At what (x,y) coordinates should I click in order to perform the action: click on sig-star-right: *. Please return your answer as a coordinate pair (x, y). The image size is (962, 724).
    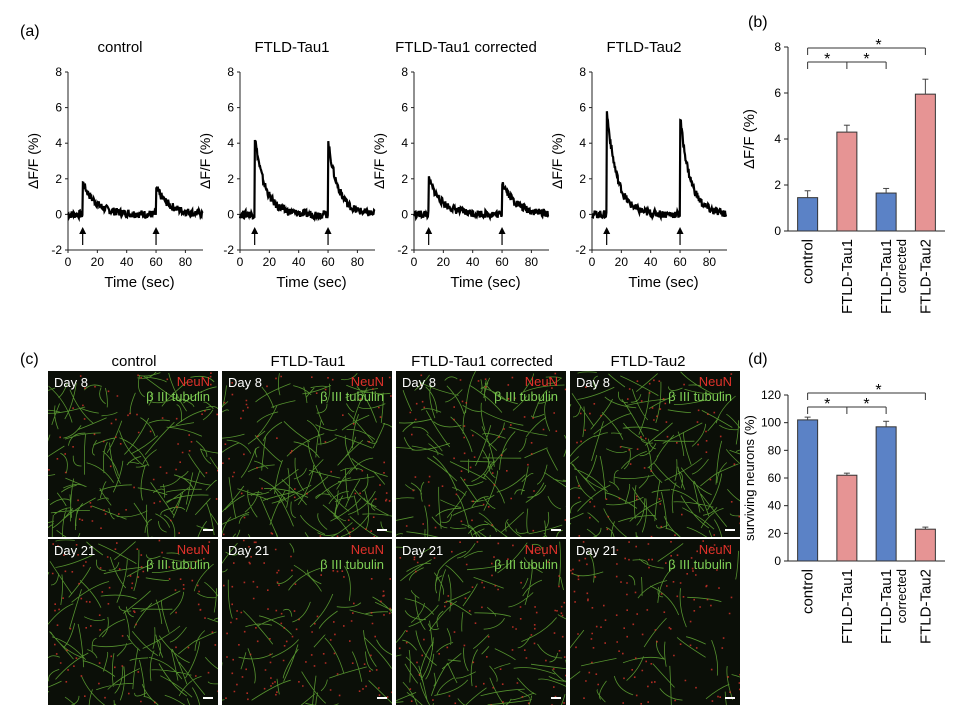
    Looking at the image, I should click on (866, 404).